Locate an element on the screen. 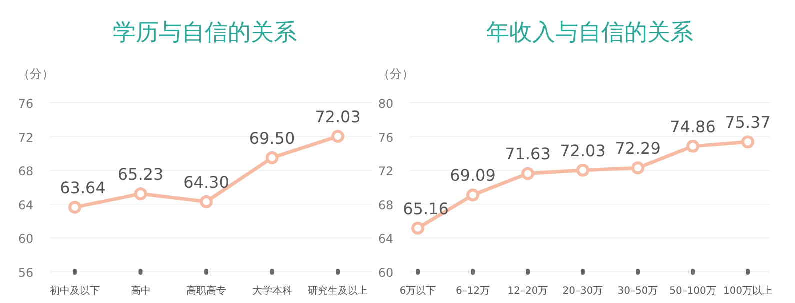 Image resolution: width=795 pixels, height=303 pixels. data-label: 69.09 is located at coordinates (473, 176).